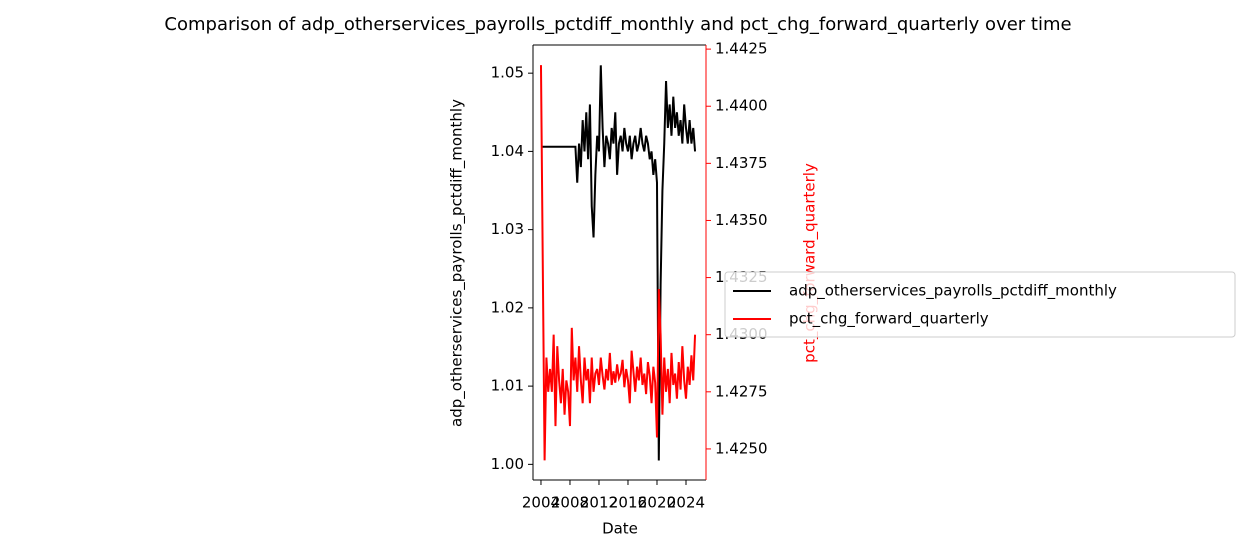 This screenshot has width=1250, height=558. I want to click on x-tick-label: 2024, so click(686, 503).